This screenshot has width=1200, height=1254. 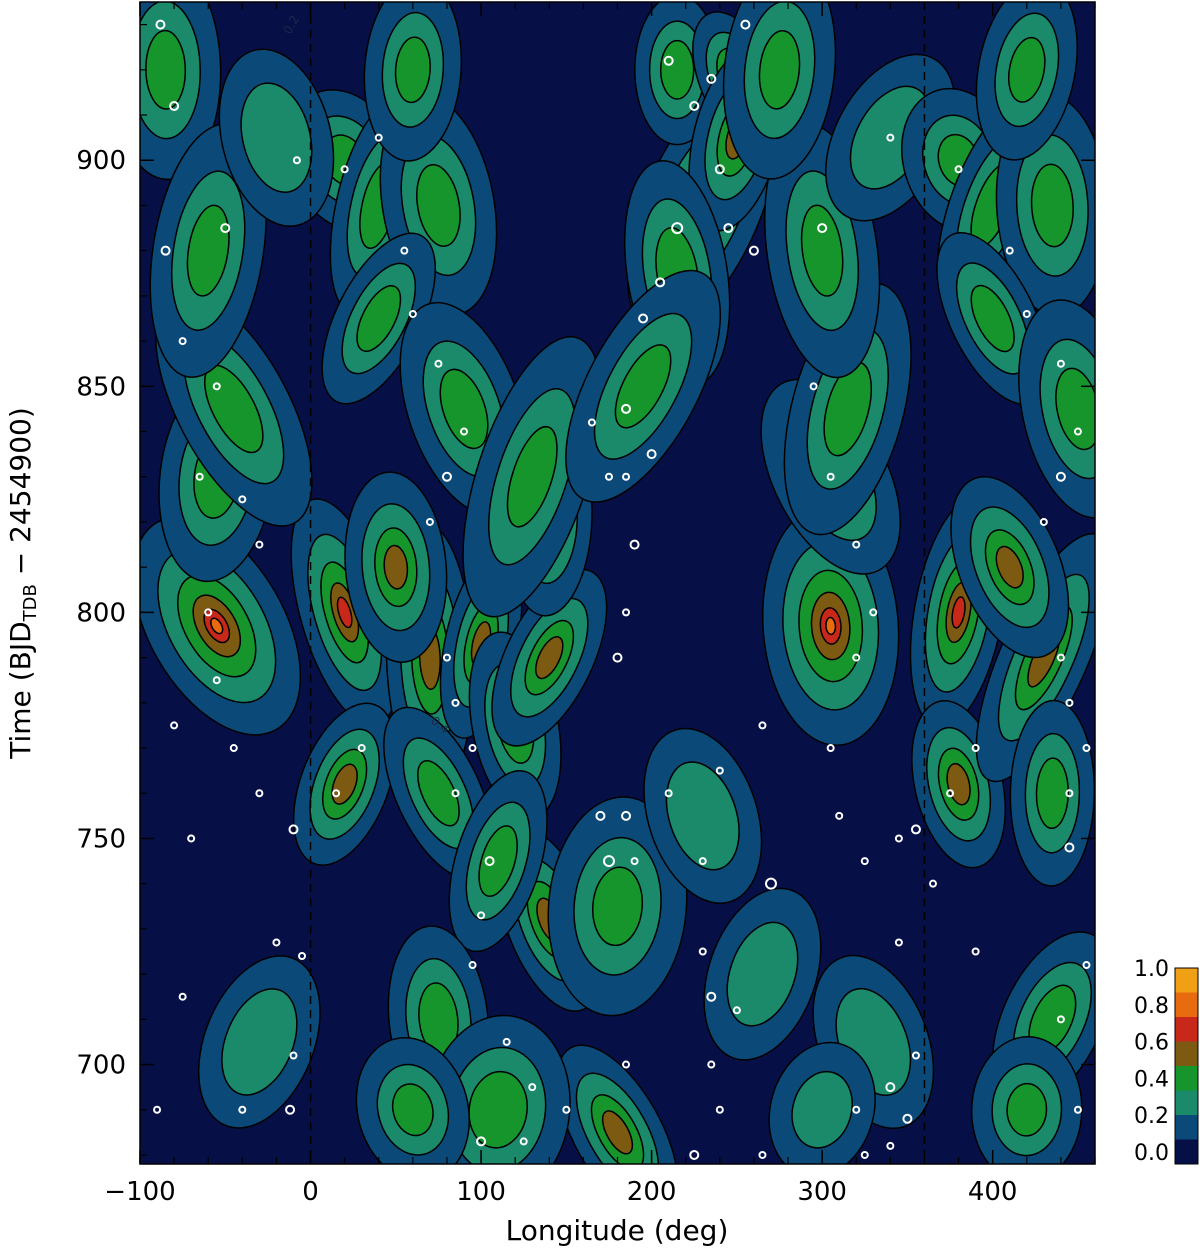 What do you see at coordinates (22, 583) in the screenshot?
I see `y-axis-title: Time (BJDTDB − 2454900)` at bounding box center [22, 583].